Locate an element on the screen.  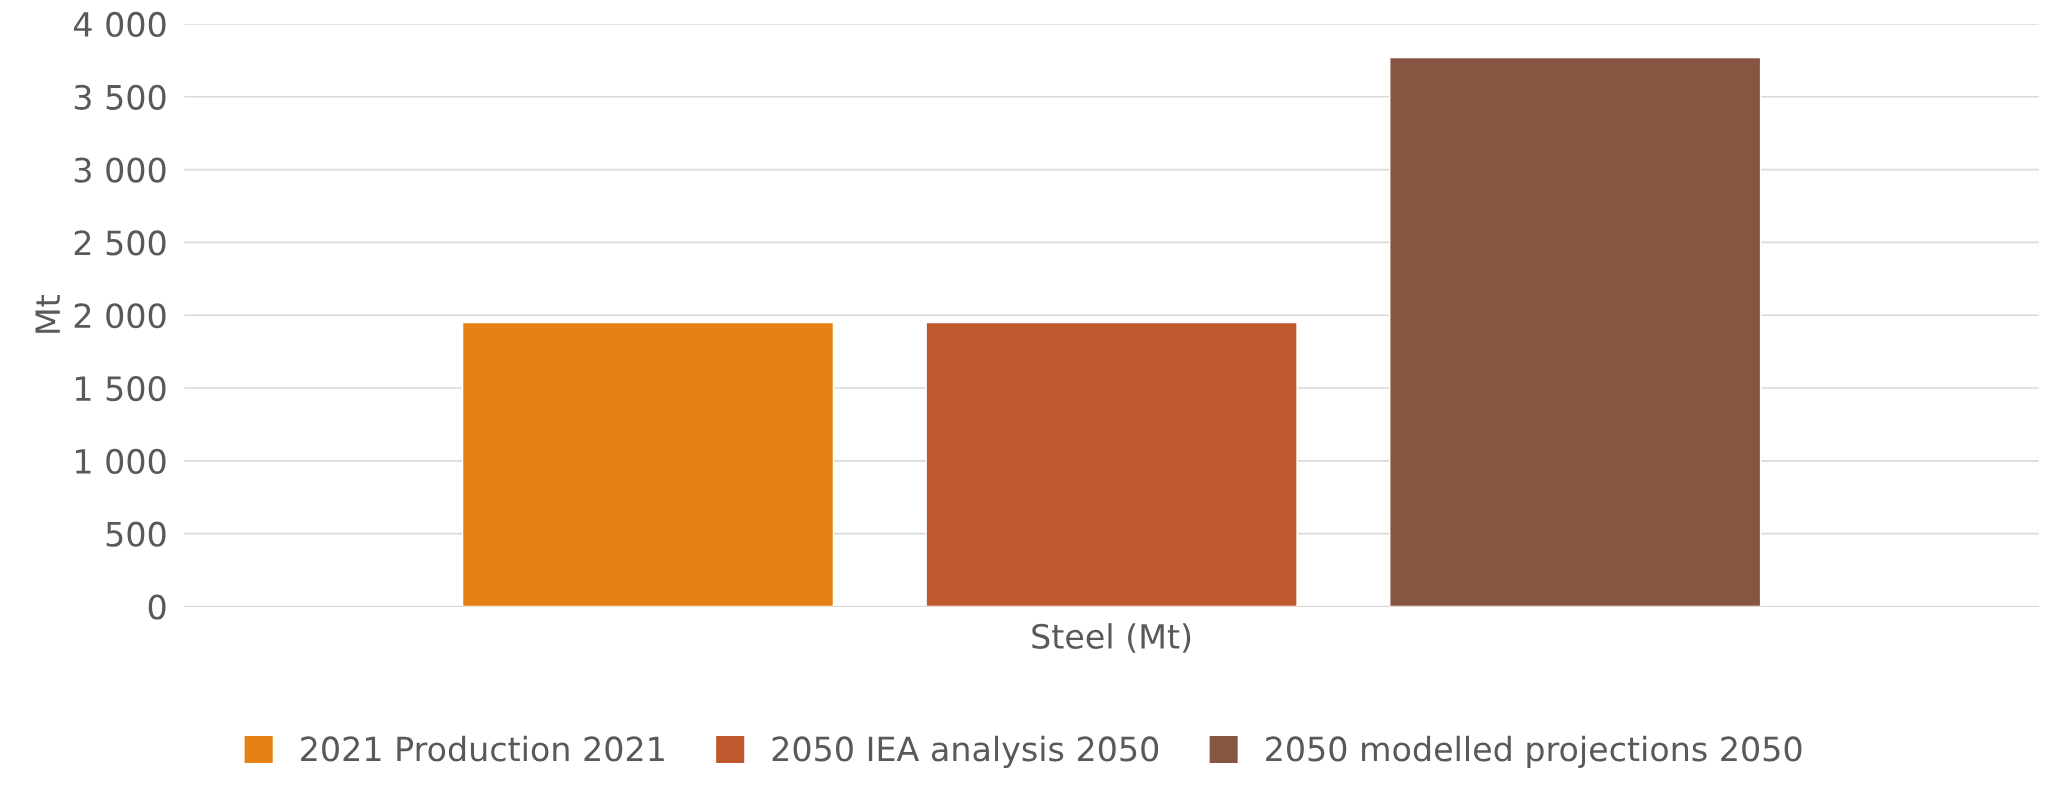
legend-label: 2050 IEA analysis 2050 is located at coordinates (965, 751).